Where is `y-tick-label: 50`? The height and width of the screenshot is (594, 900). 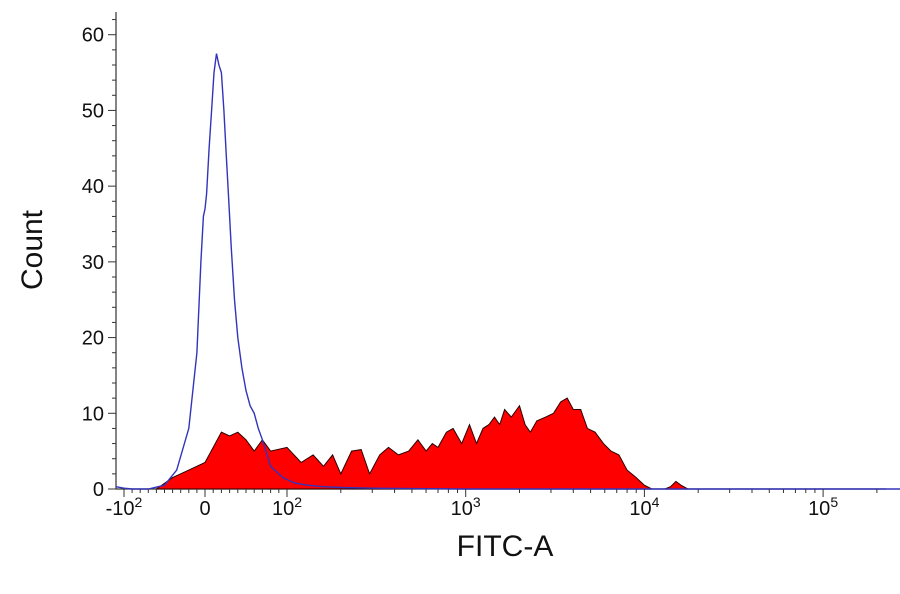
y-tick-label: 50 is located at coordinates (93, 111).